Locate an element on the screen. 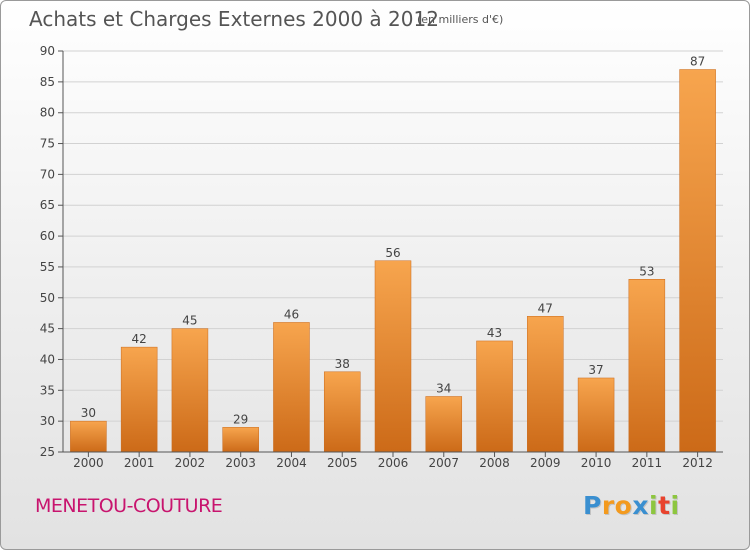 The height and width of the screenshot is (550, 750). y-tick-label: 35 is located at coordinates (47, 390).